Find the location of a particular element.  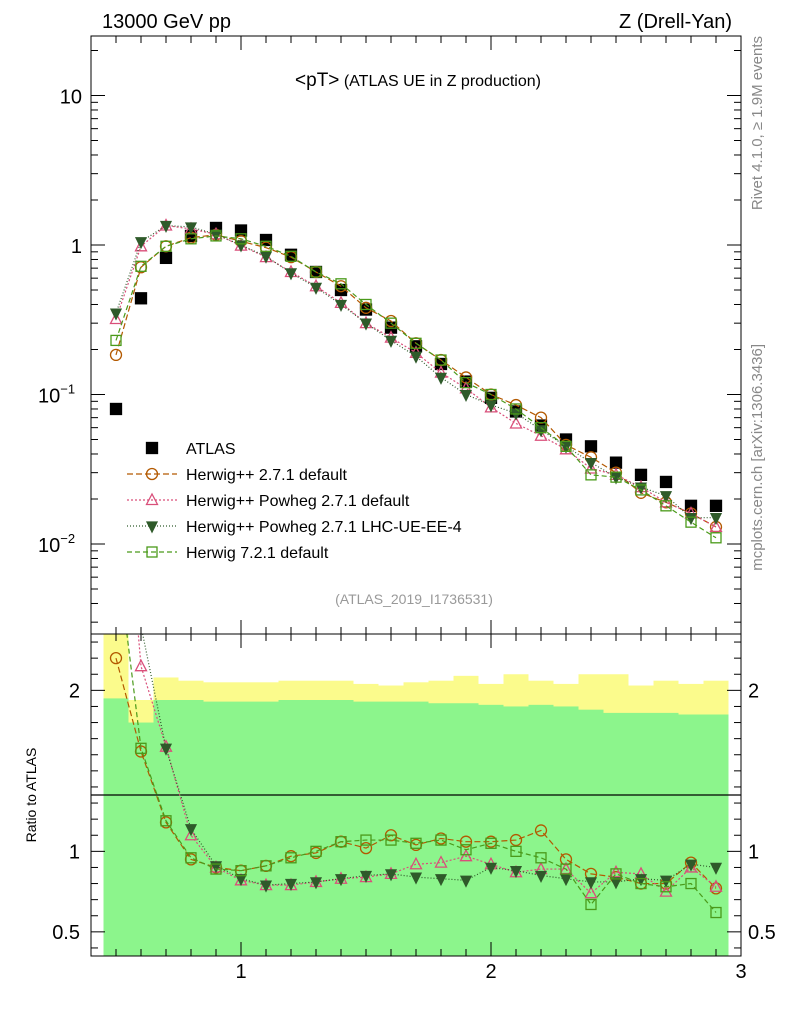

main-y-tick-exp: −2 is located at coordinates (67, 538).